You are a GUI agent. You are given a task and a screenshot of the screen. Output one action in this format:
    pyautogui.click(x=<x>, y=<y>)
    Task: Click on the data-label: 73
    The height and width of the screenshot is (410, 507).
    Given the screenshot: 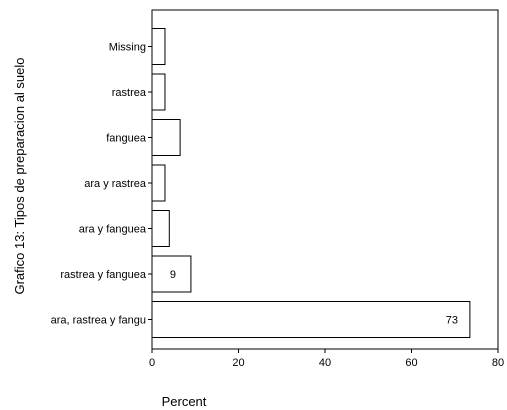 What is the action you would take?
    pyautogui.click(x=452, y=321)
    